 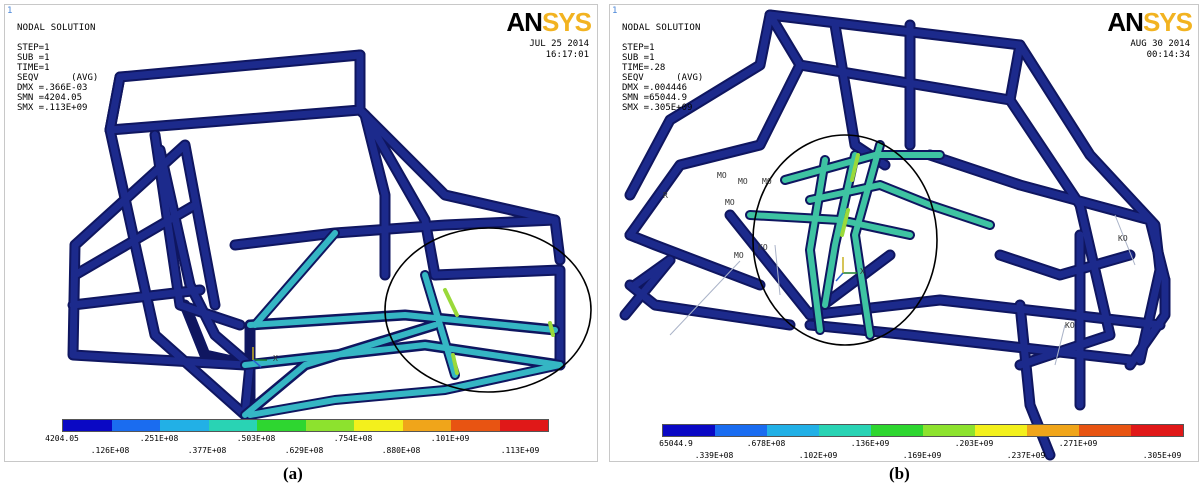 What do you see at coordinates (657, 108) in the screenshot?
I see `param-smx: SMX =.305E+09` at bounding box center [657, 108].